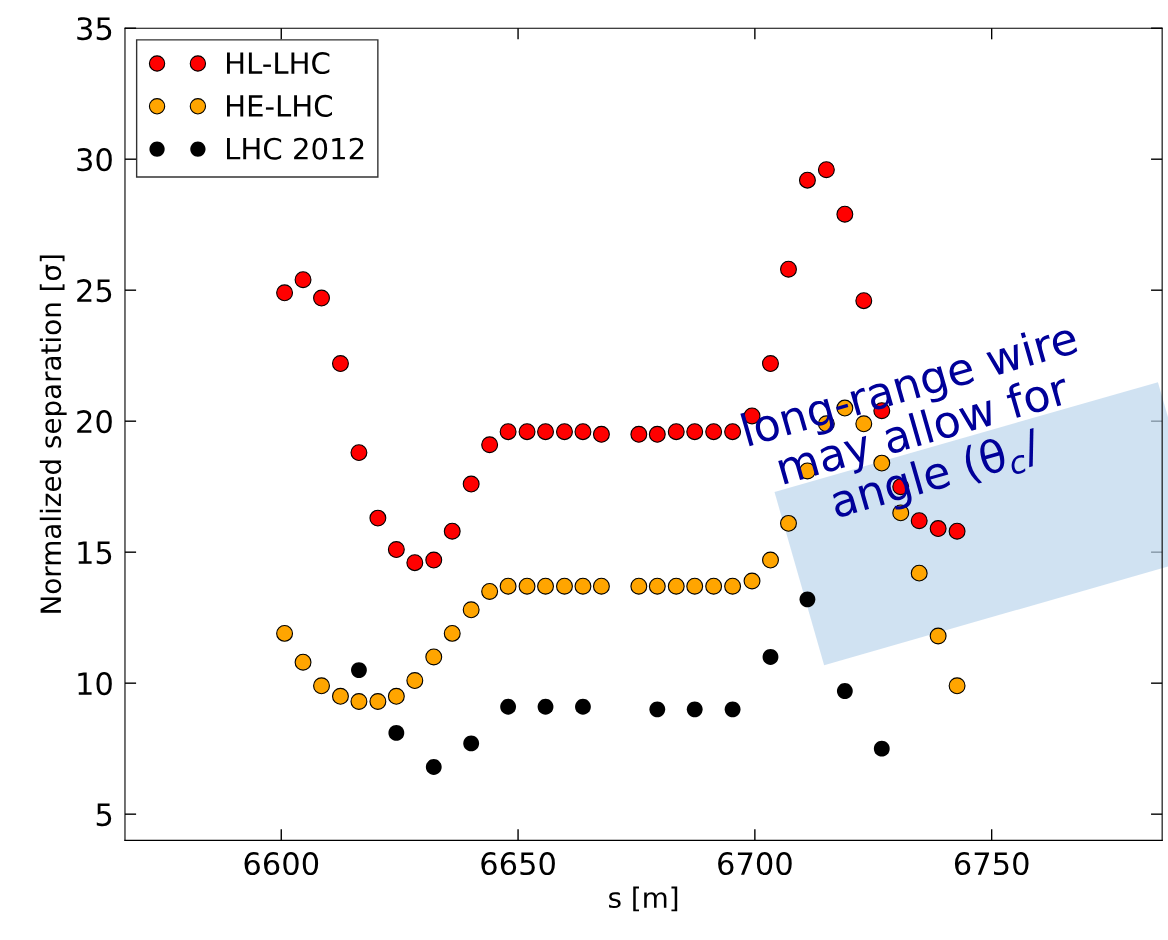 This screenshot has height=940, width=1168. Describe the element at coordinates (295, 148) in the screenshot. I see `legend-label: LHC 2012` at that location.